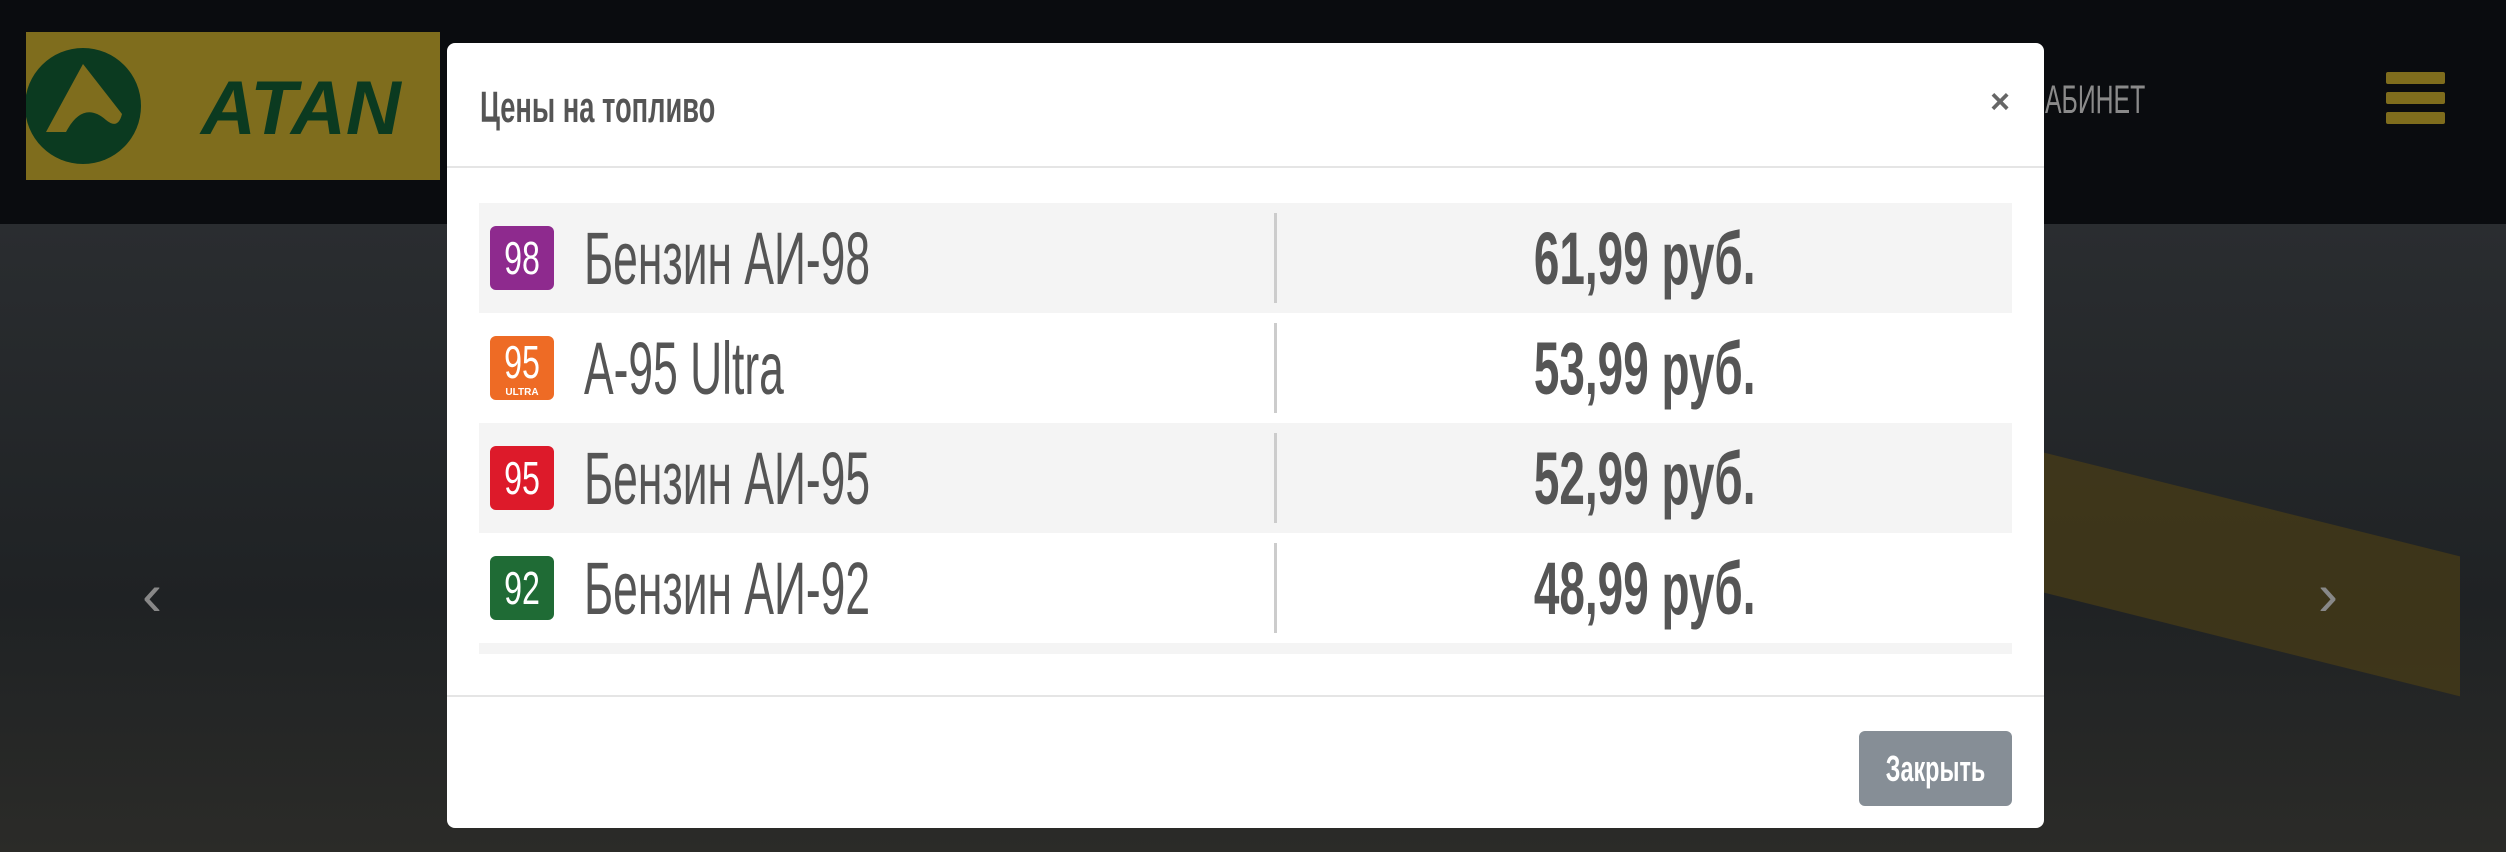 The width and height of the screenshot is (2506, 852). I want to click on fuel-name: Бензин АИ-95, so click(727, 478).